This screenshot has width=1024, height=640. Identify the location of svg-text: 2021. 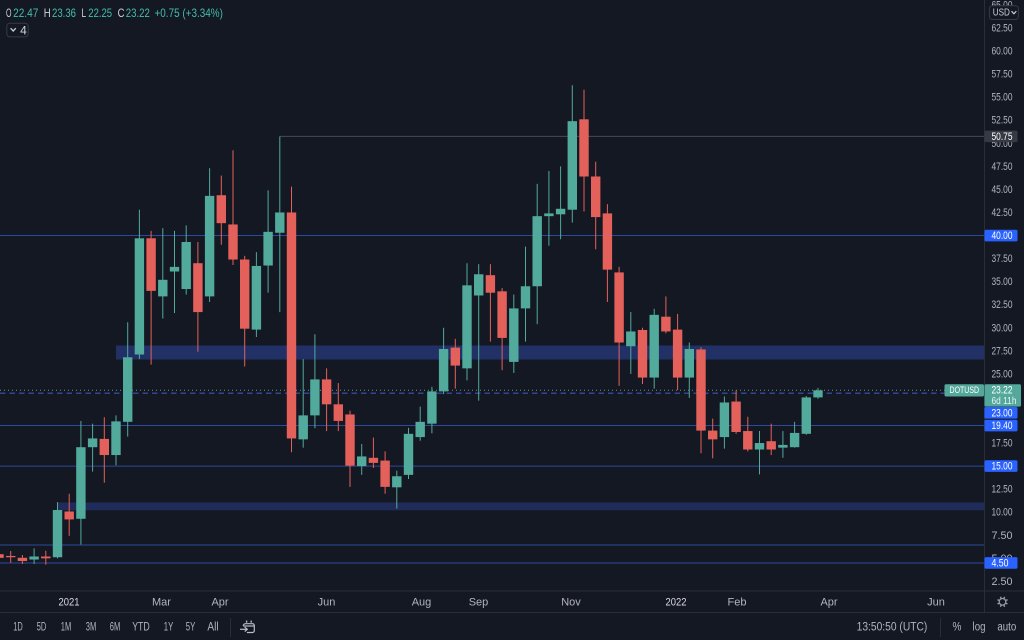
(69, 602).